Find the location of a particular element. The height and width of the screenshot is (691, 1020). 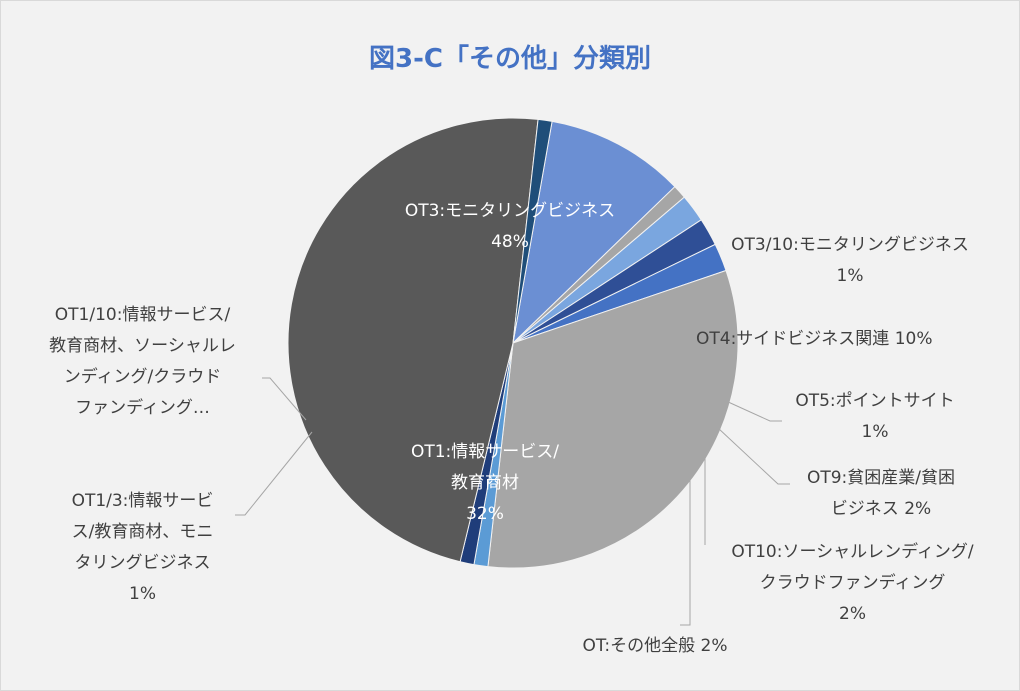

label-ot-general: OT:その他全般 2% is located at coordinates (655, 646).